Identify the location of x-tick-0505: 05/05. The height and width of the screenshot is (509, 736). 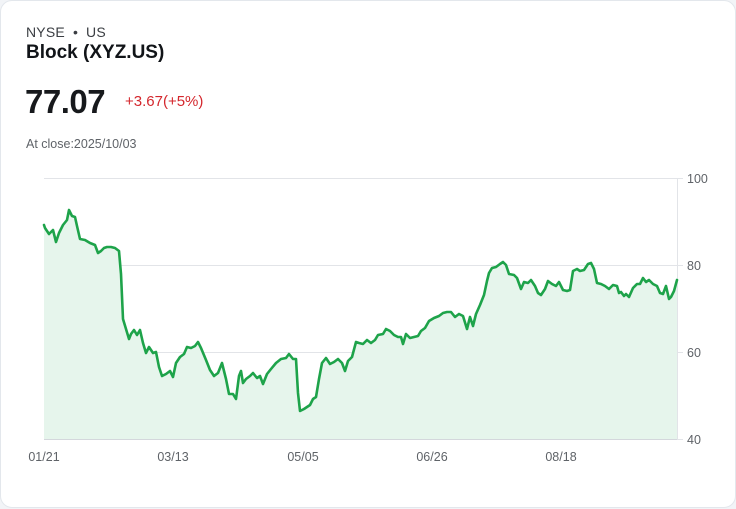
(302, 457).